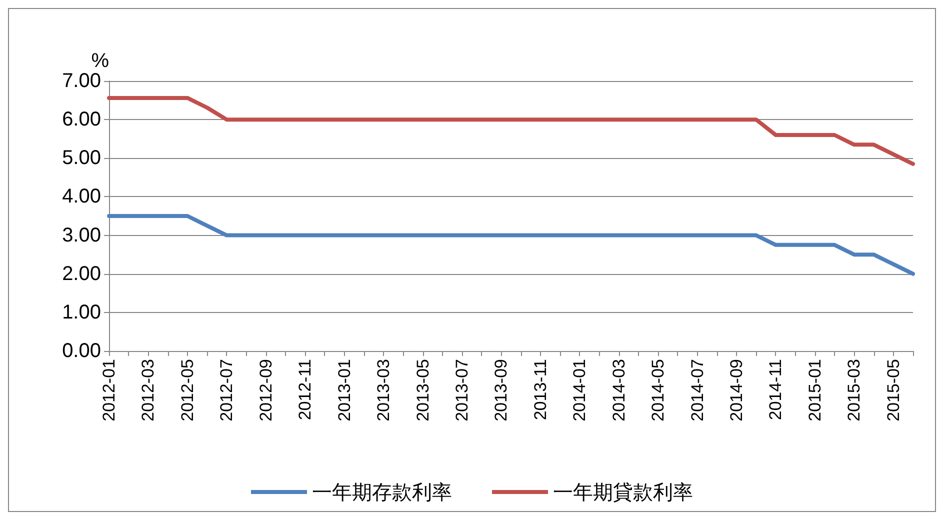  I want to click on x-tick-label: 2012-11, so click(305, 389).